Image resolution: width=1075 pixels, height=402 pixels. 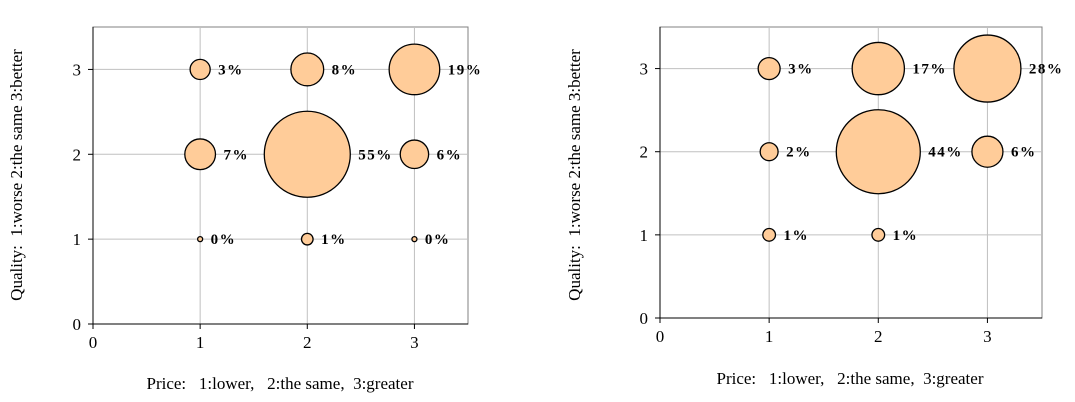 What do you see at coordinates (1046, 70) in the screenshot?
I see `bubble-data-label: 28%` at bounding box center [1046, 70].